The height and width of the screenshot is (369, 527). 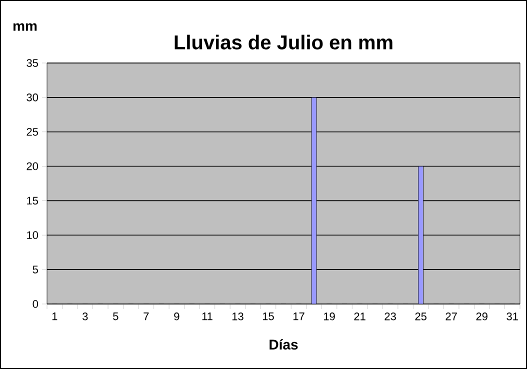 What do you see at coordinates (360, 316) in the screenshot?
I see `x-tick-label: 21` at bounding box center [360, 316].